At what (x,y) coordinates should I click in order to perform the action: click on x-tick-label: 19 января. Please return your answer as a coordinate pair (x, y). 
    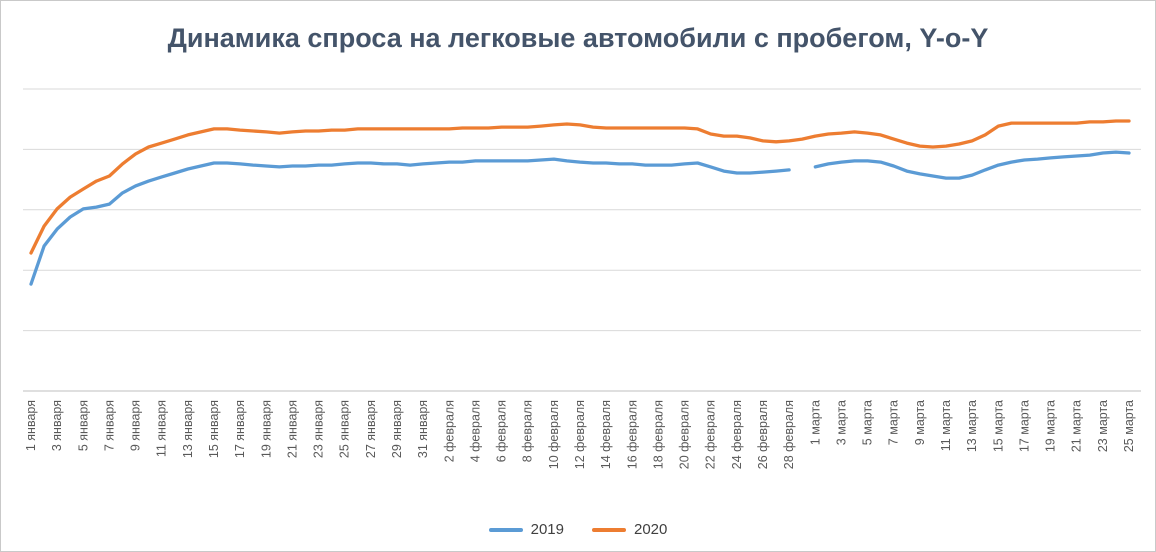
    Looking at the image, I should click on (266, 429).